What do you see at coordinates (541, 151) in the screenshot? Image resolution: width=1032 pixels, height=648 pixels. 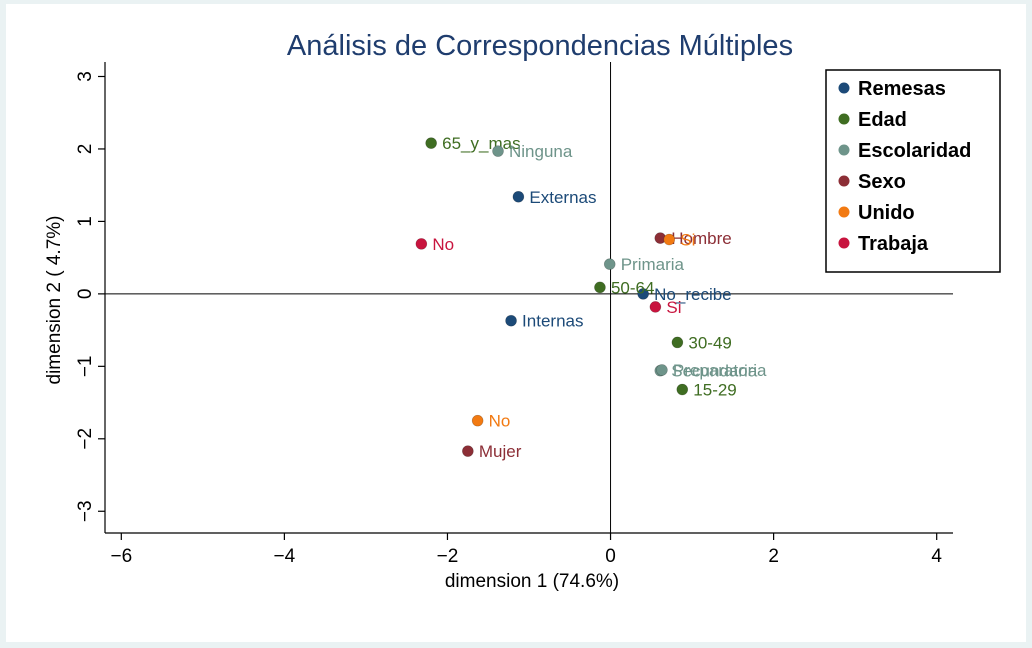 I see `data-point-label: Ninguna` at bounding box center [541, 151].